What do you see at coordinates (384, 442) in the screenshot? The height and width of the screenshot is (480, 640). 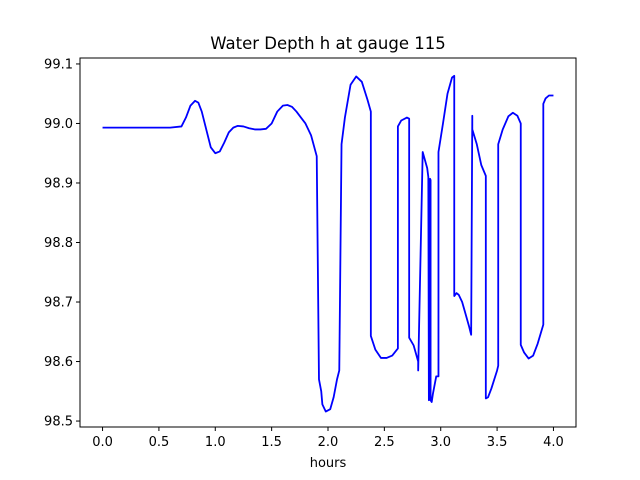 I see `x-tick-label: 2.5` at bounding box center [384, 442].